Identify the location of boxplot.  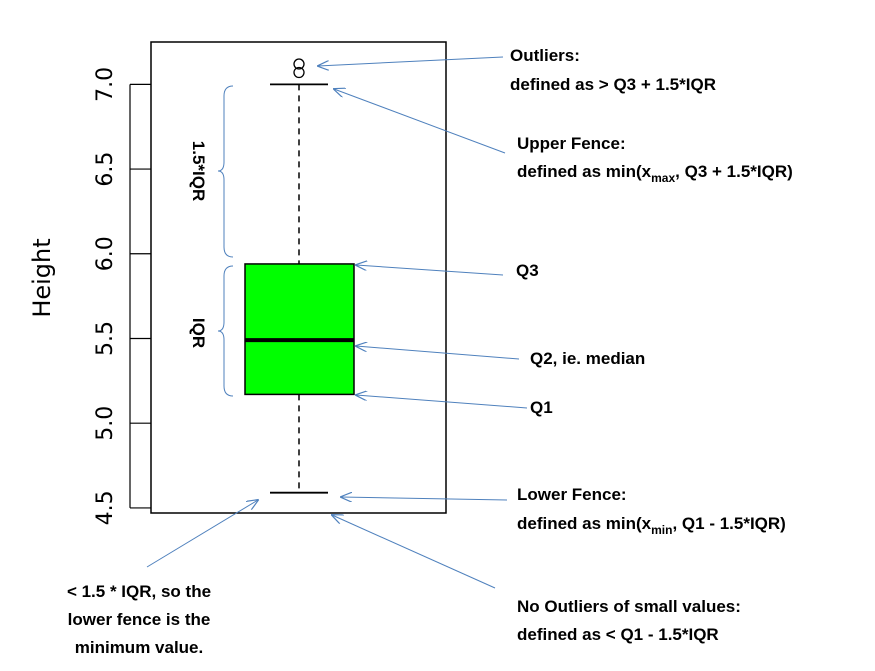
(299, 276).